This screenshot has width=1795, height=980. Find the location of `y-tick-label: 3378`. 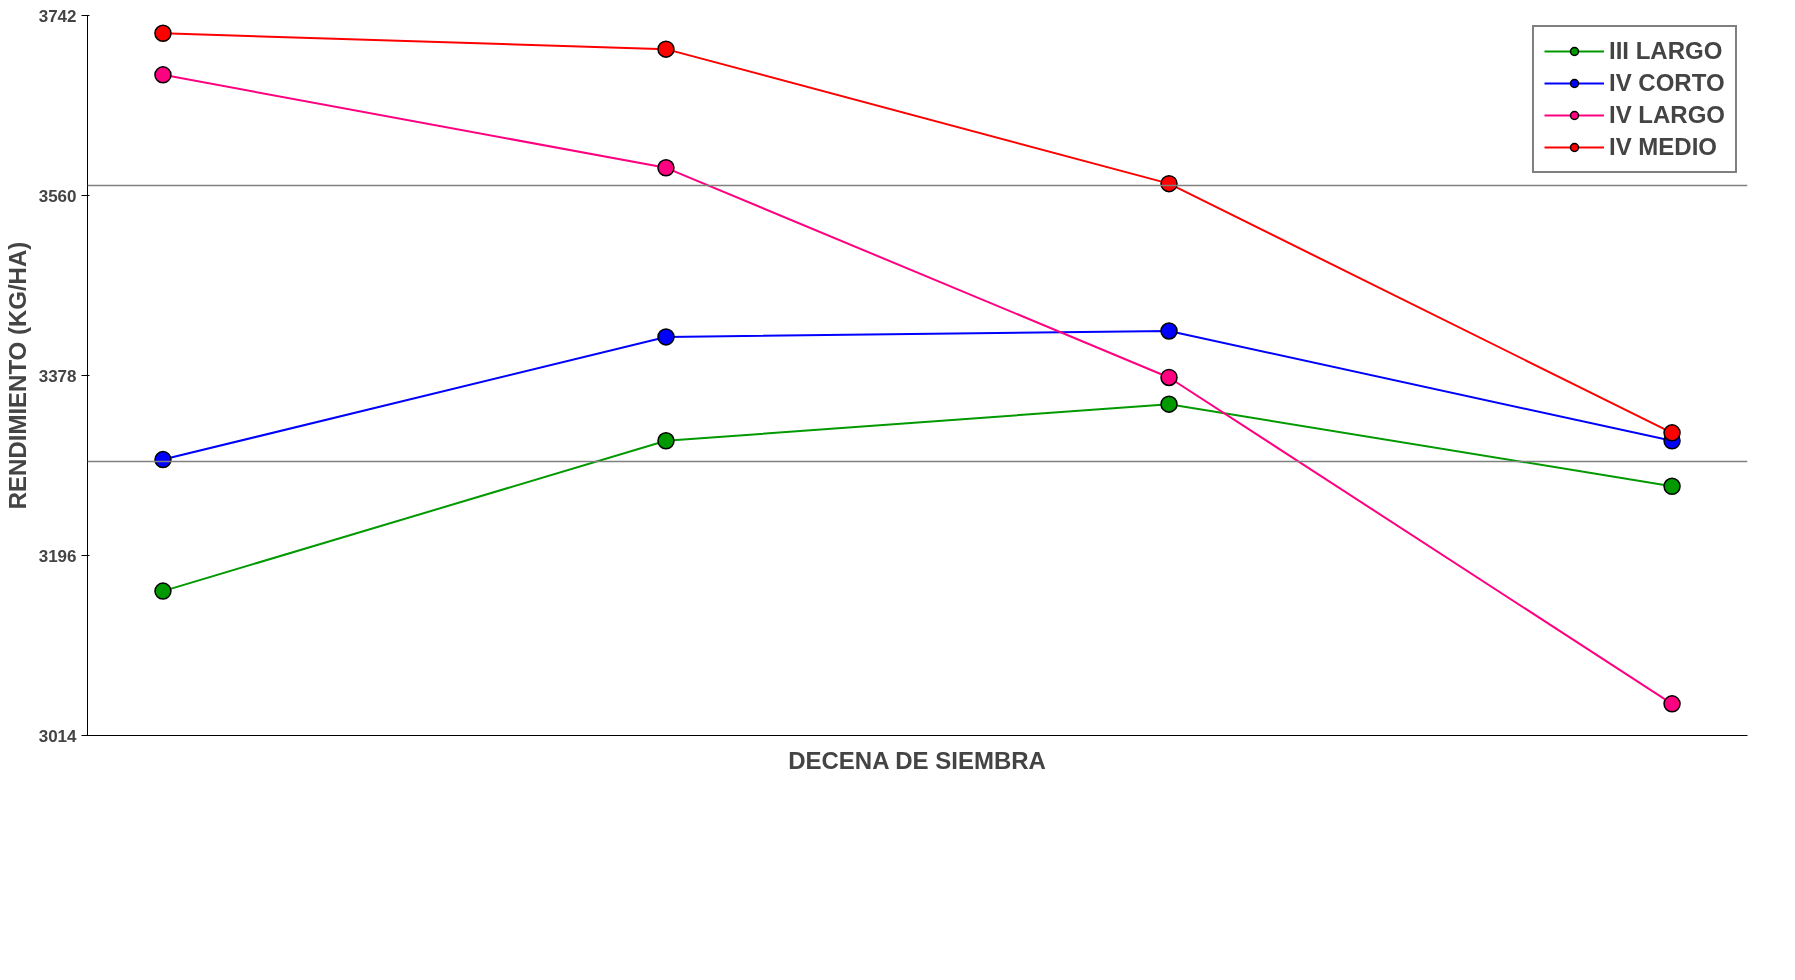

y-tick-label: 3378 is located at coordinates (57, 376).